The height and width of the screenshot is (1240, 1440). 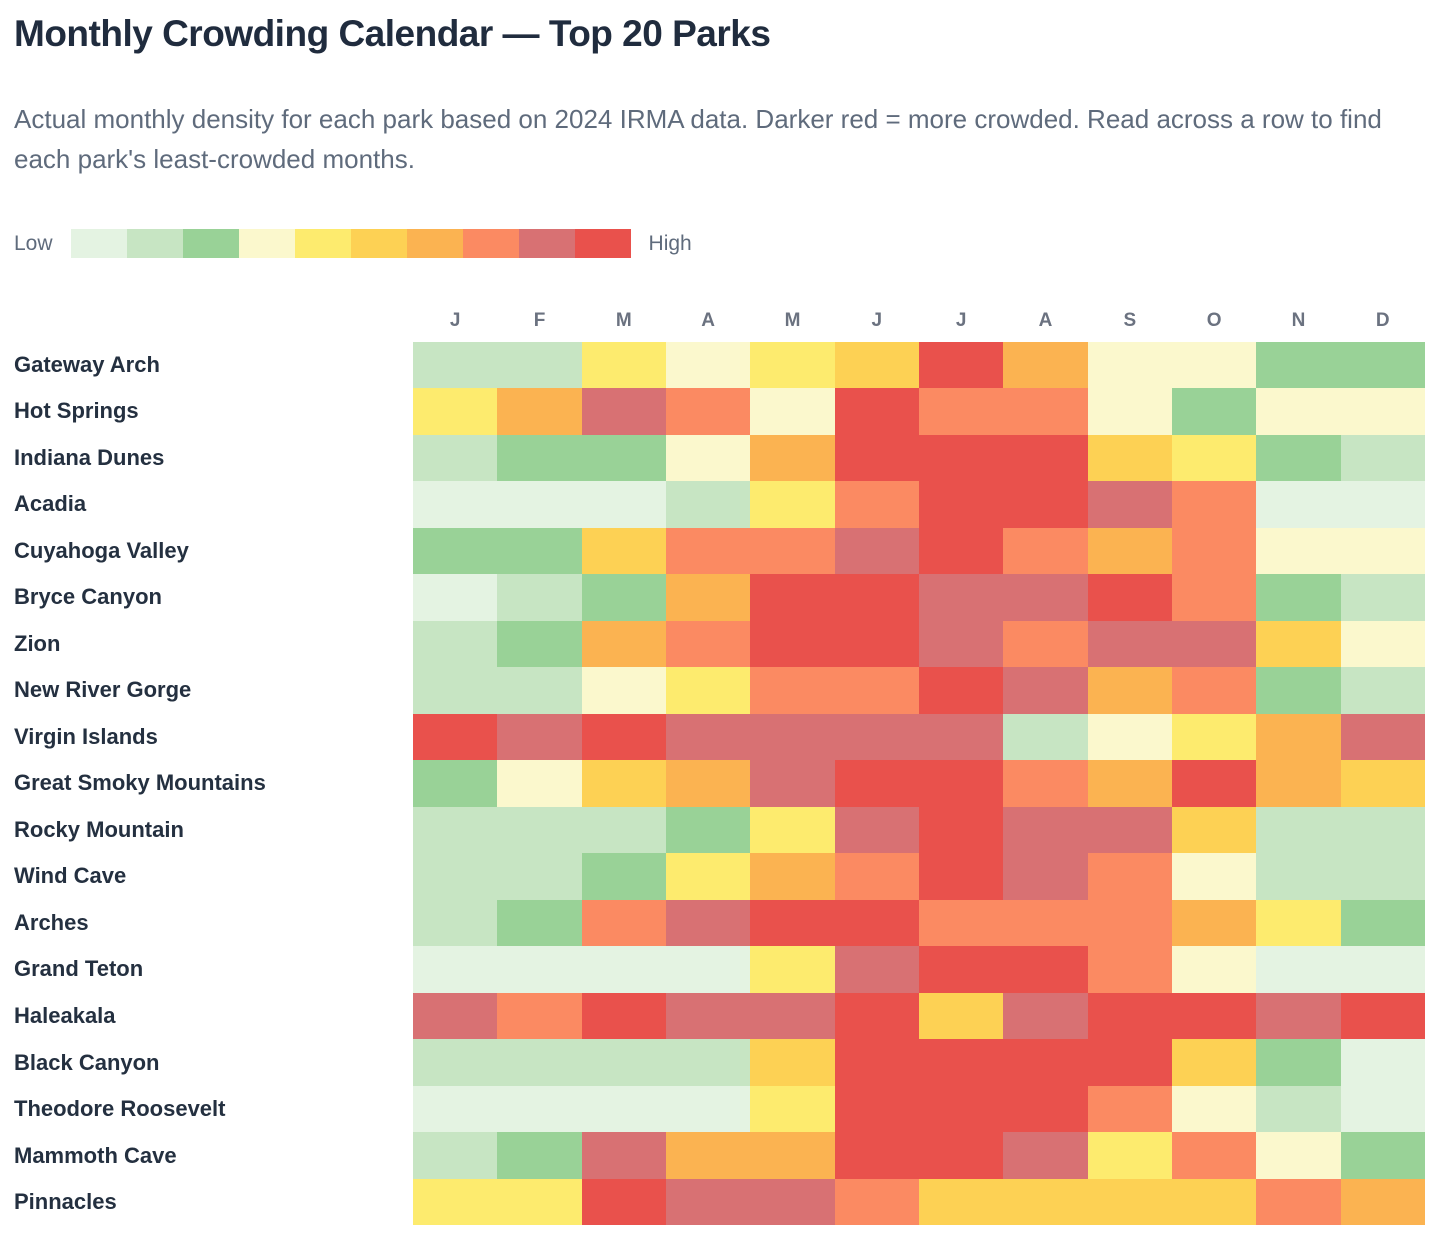 I want to click on park-label: Mammoth Cave, so click(x=95, y=1155).